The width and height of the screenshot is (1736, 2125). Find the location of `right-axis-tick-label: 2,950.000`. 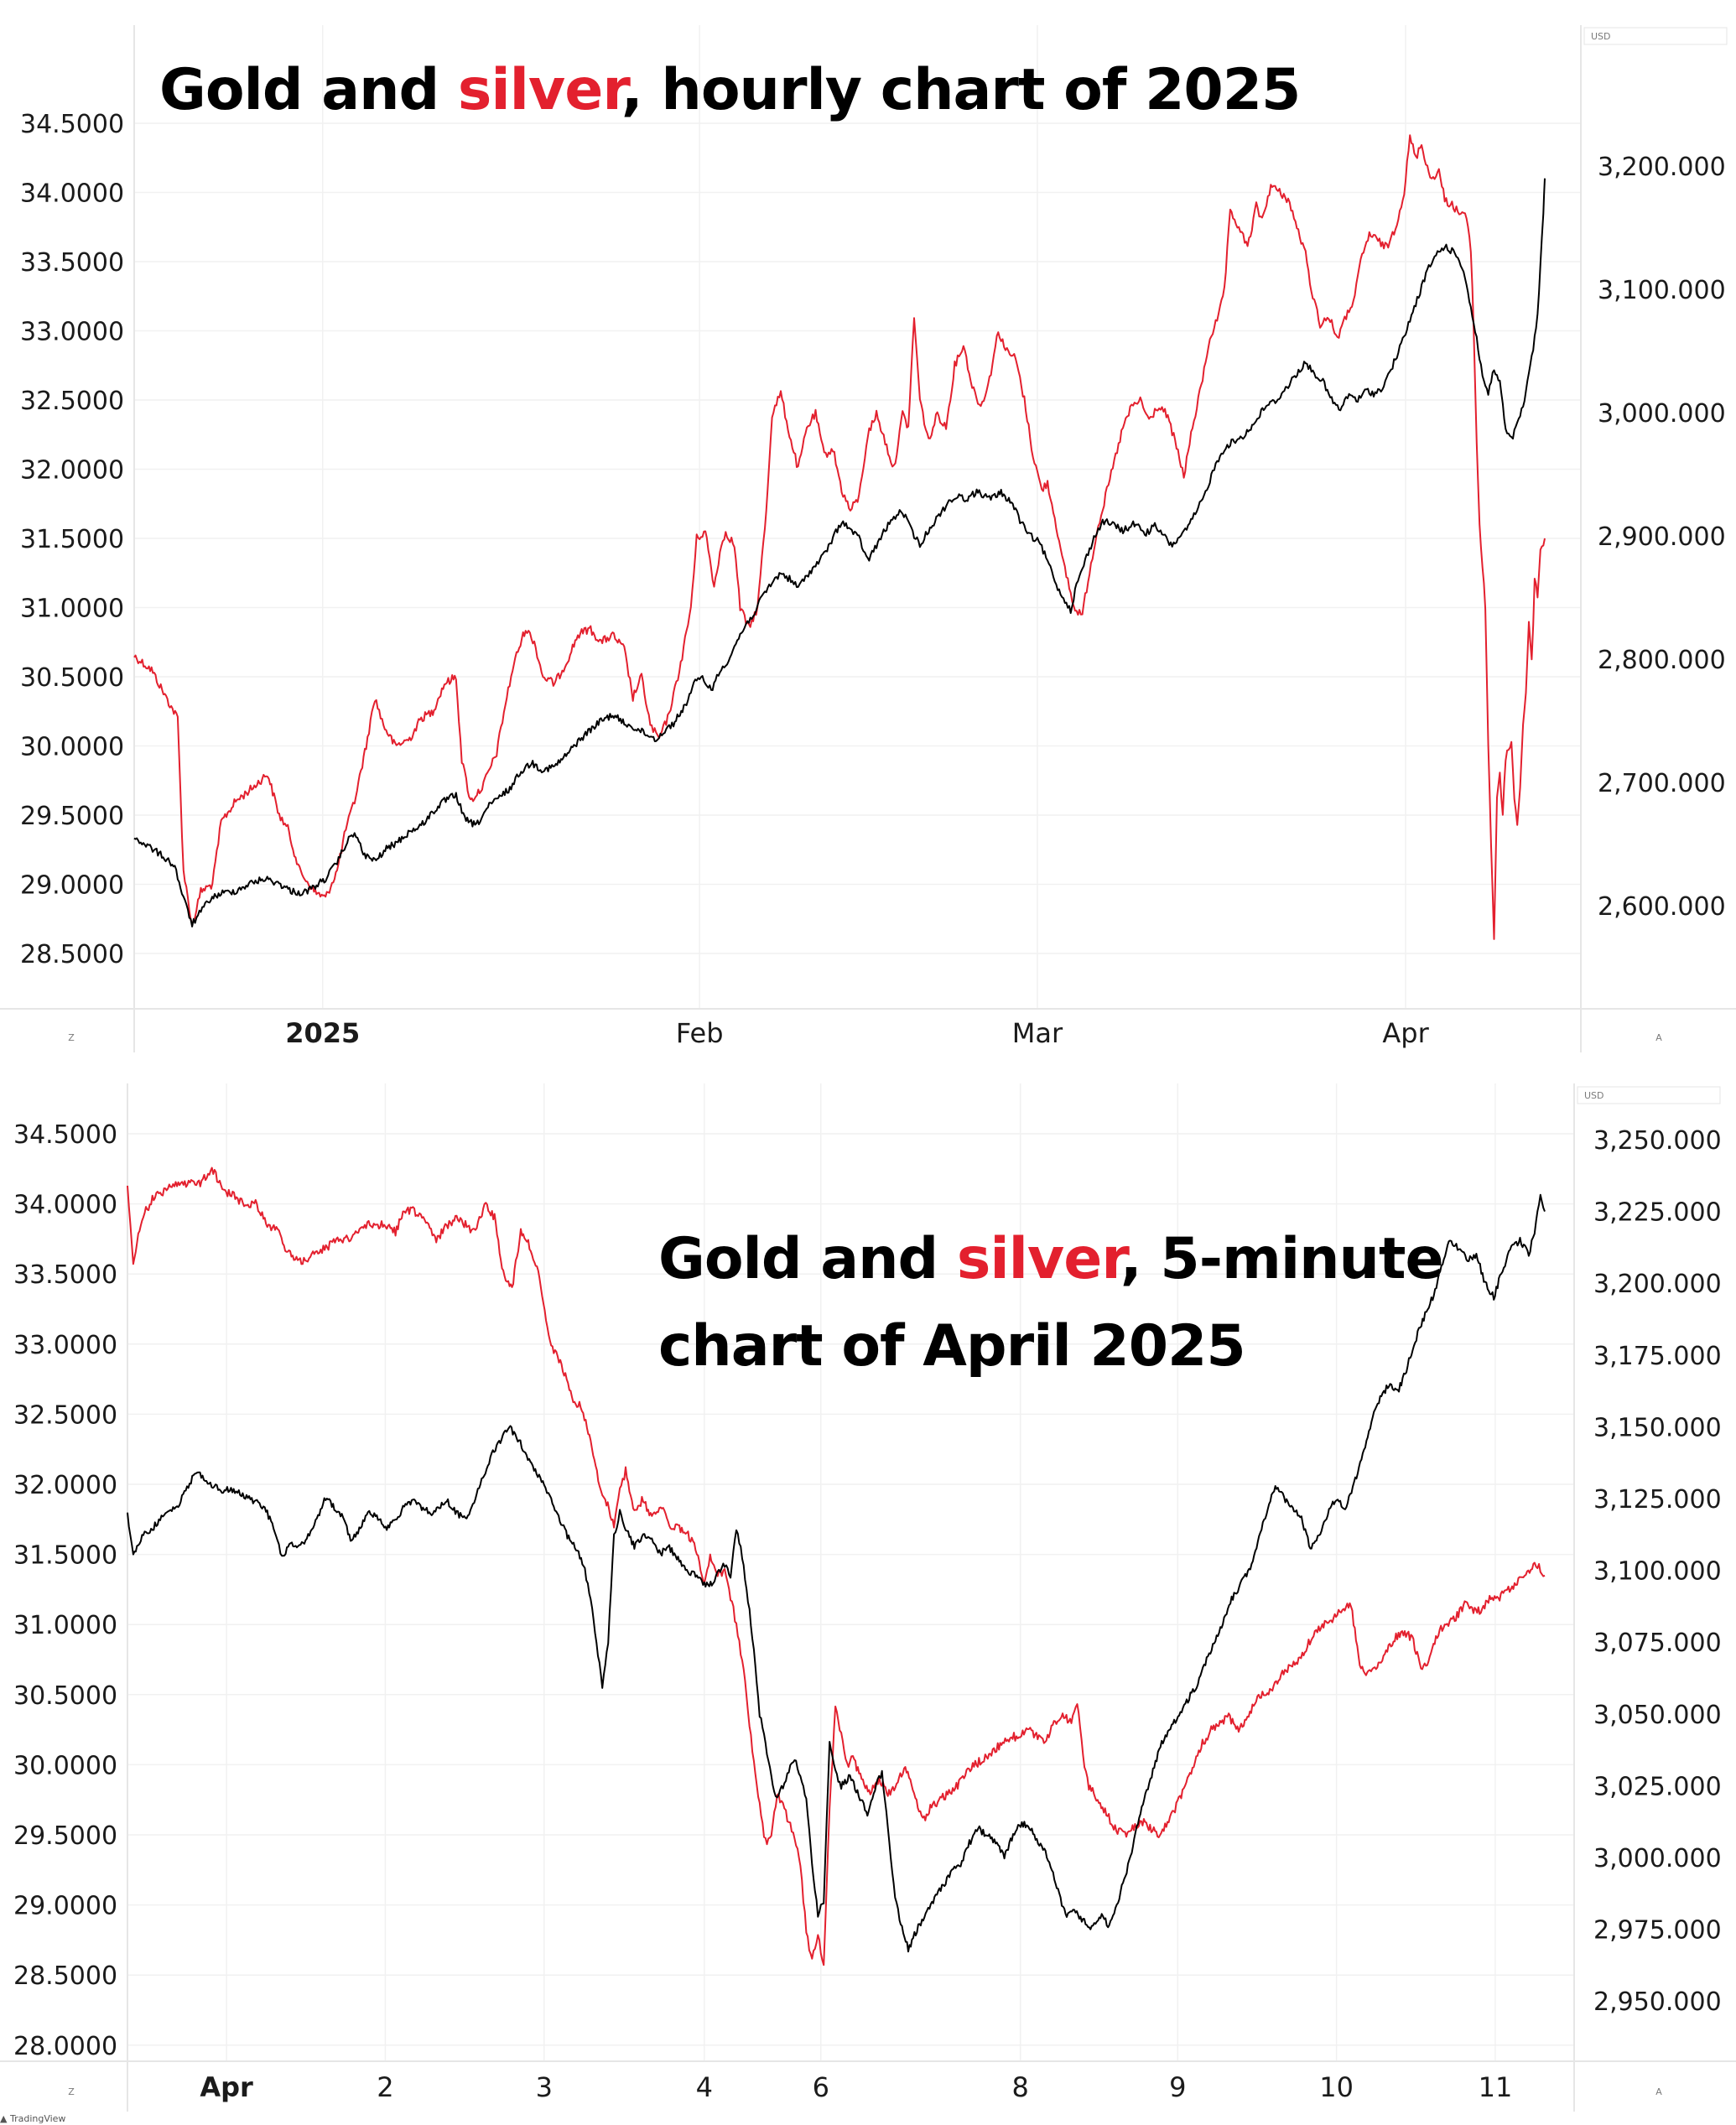

right-axis-tick-label: 2,950.000 is located at coordinates (1657, 2002).